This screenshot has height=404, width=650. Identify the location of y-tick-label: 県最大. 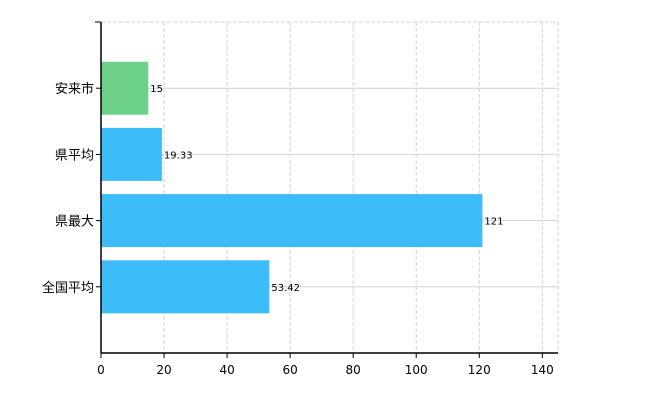
(74, 222).